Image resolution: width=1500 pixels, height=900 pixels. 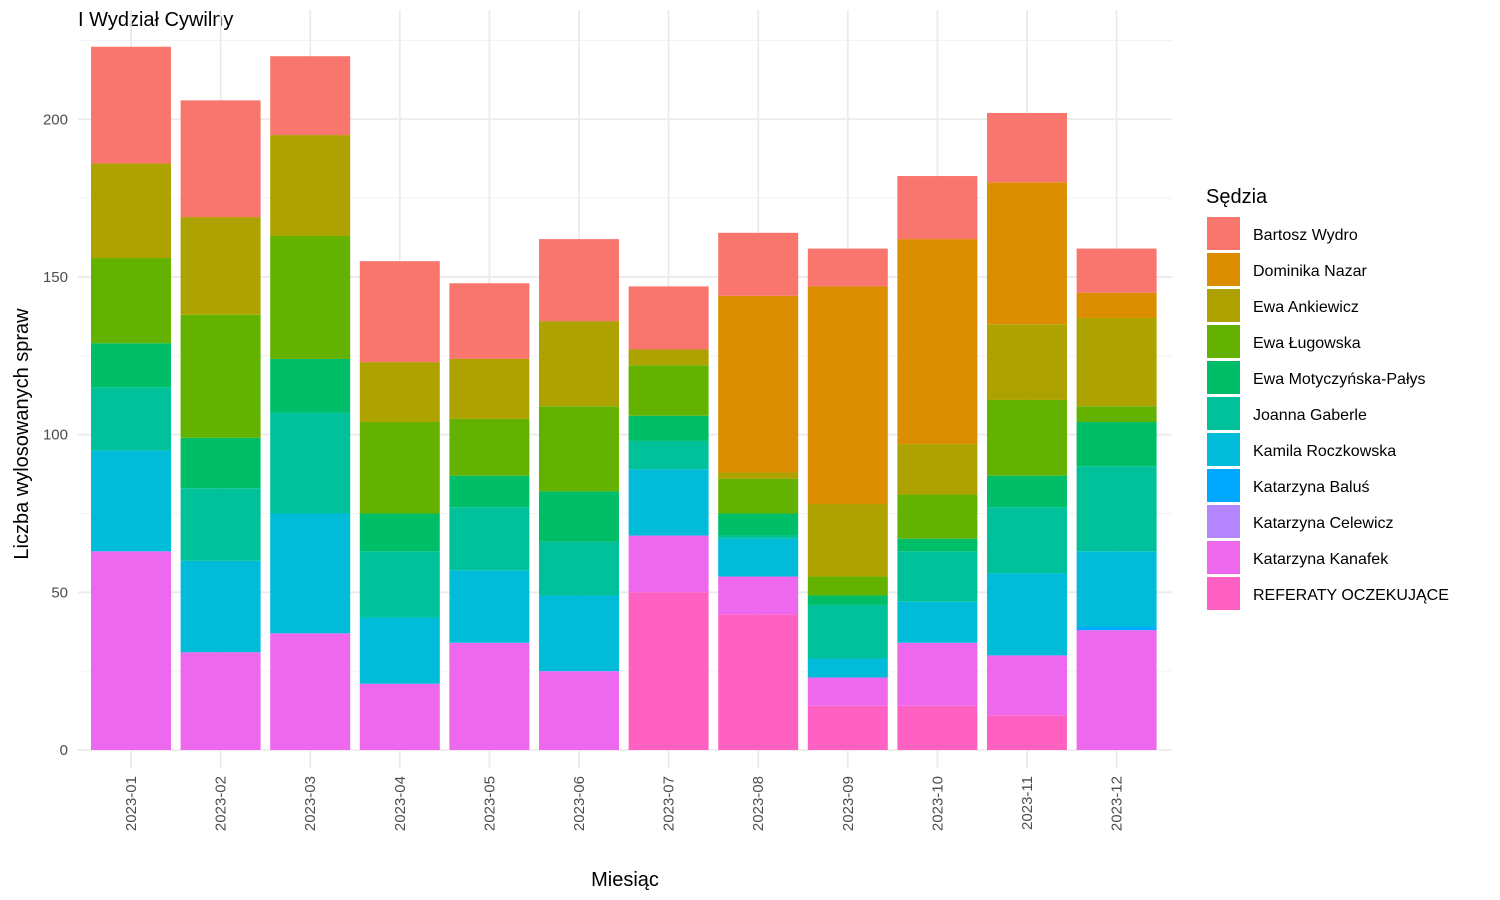 What do you see at coordinates (131, 803) in the screenshot?
I see `x-tick-label: 2023-01` at bounding box center [131, 803].